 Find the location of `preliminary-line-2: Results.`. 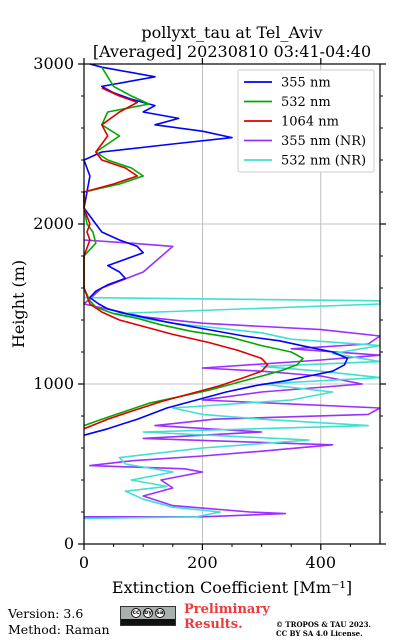

preliminary-line-2: Results. is located at coordinates (213, 624).